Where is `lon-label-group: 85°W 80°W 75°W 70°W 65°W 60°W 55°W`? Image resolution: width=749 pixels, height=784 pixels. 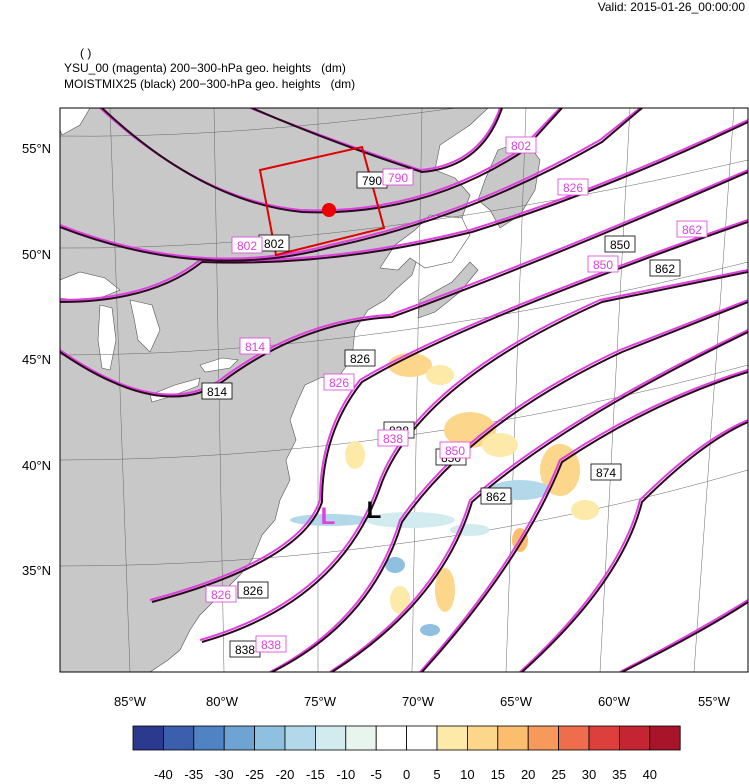 lon-label-group: 85°W 80°W 75°W 70°W 65°W 60°W 55°W is located at coordinates (422, 701).